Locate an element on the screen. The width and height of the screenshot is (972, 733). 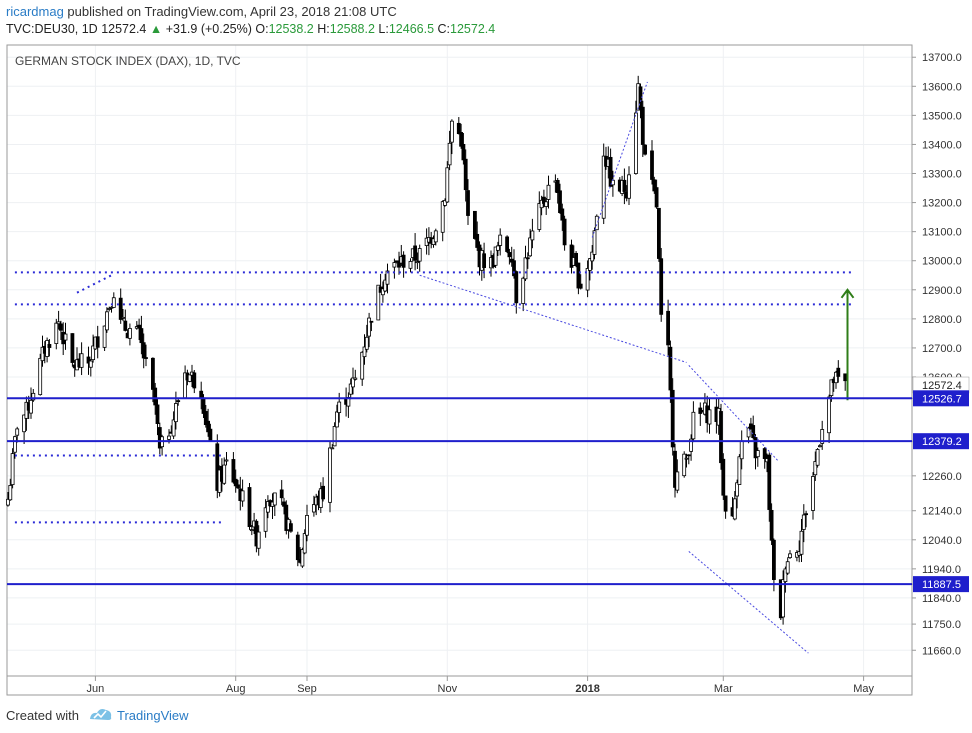
up-arrow-icon: ▲ is located at coordinates (156, 29).